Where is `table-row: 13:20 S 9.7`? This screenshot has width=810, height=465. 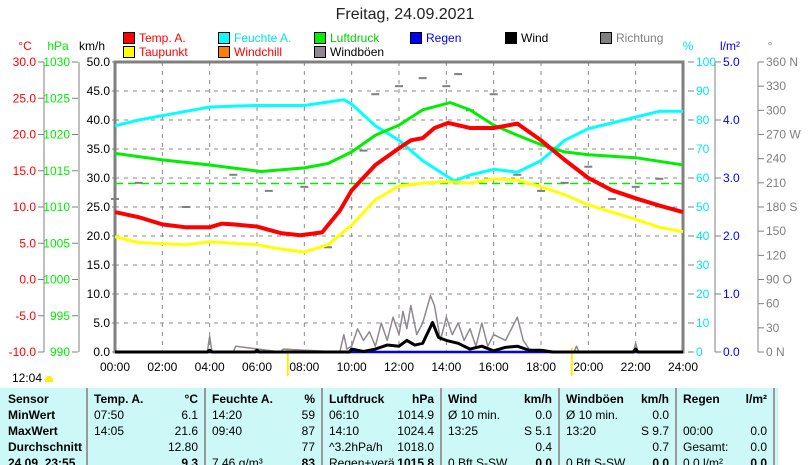 table-row: 13:20 S 9.7 is located at coordinates (617, 432).